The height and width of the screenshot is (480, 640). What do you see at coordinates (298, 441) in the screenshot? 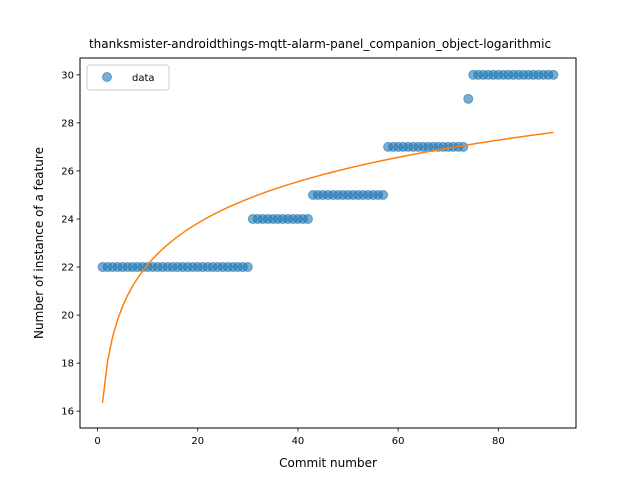
I see `x-tick-label: 40` at bounding box center [298, 441].